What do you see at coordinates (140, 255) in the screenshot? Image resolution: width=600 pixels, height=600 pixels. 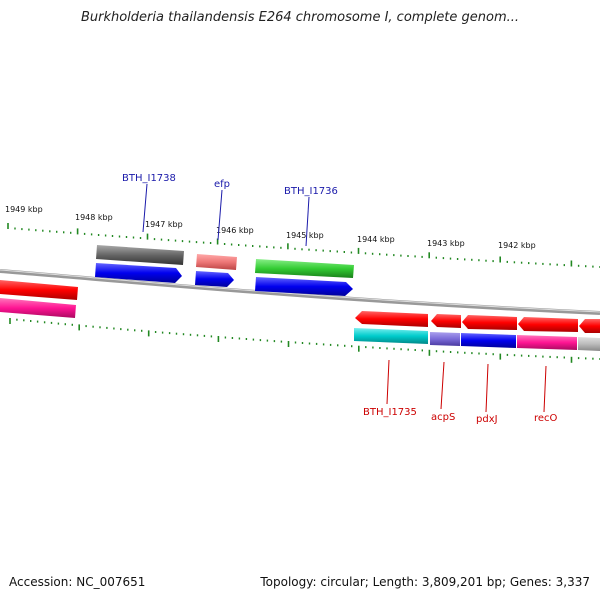 I see `gene-bth-i1738-feature` at bounding box center [140, 255].